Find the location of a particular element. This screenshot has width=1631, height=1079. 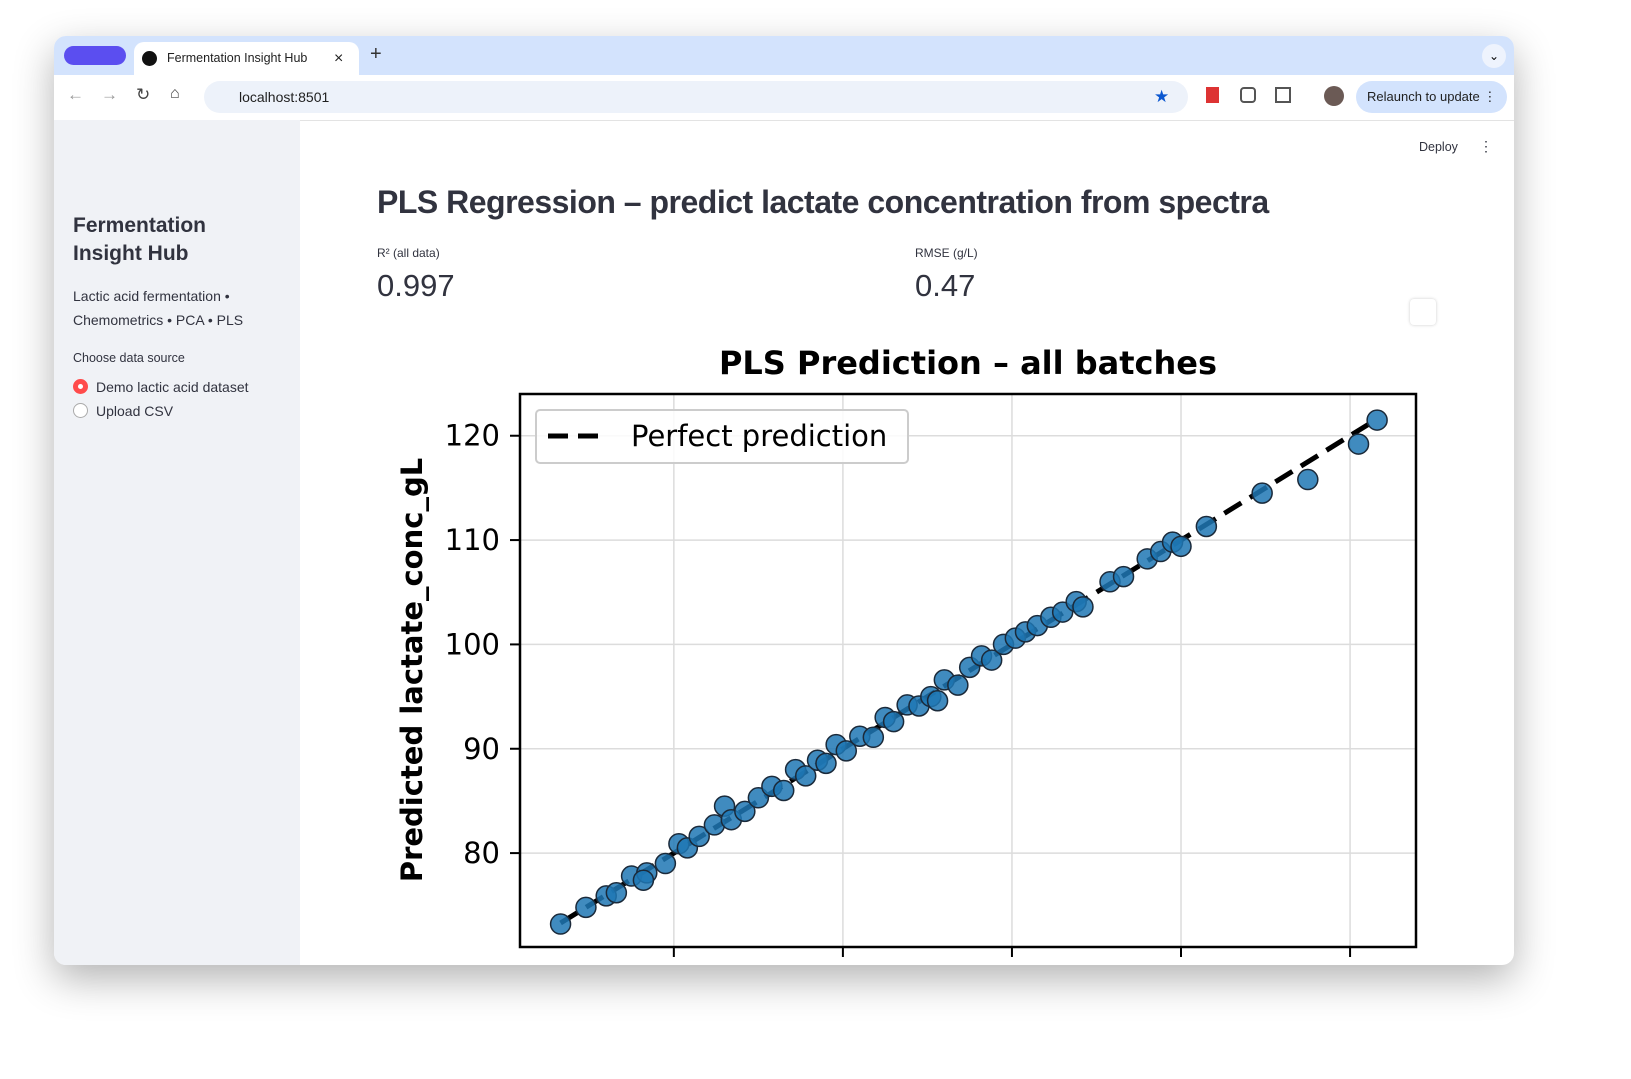

address-bar: localhost:8501 ★ is located at coordinates (696, 97).